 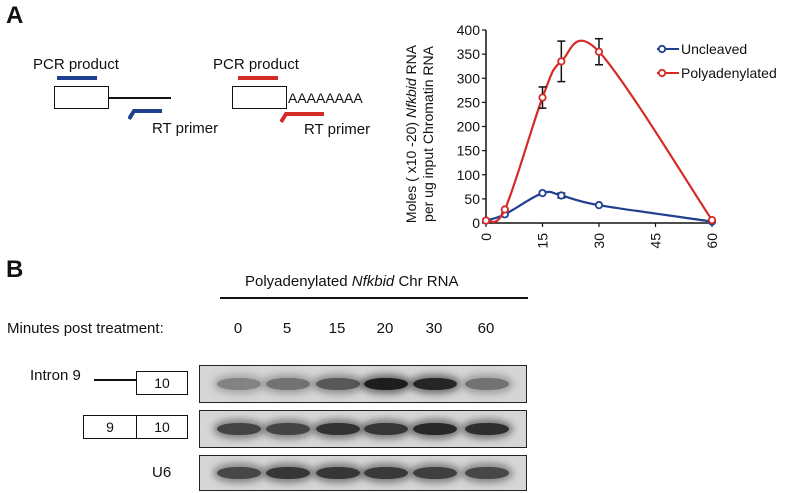 I want to click on left-intron-line, so click(x=140, y=98).